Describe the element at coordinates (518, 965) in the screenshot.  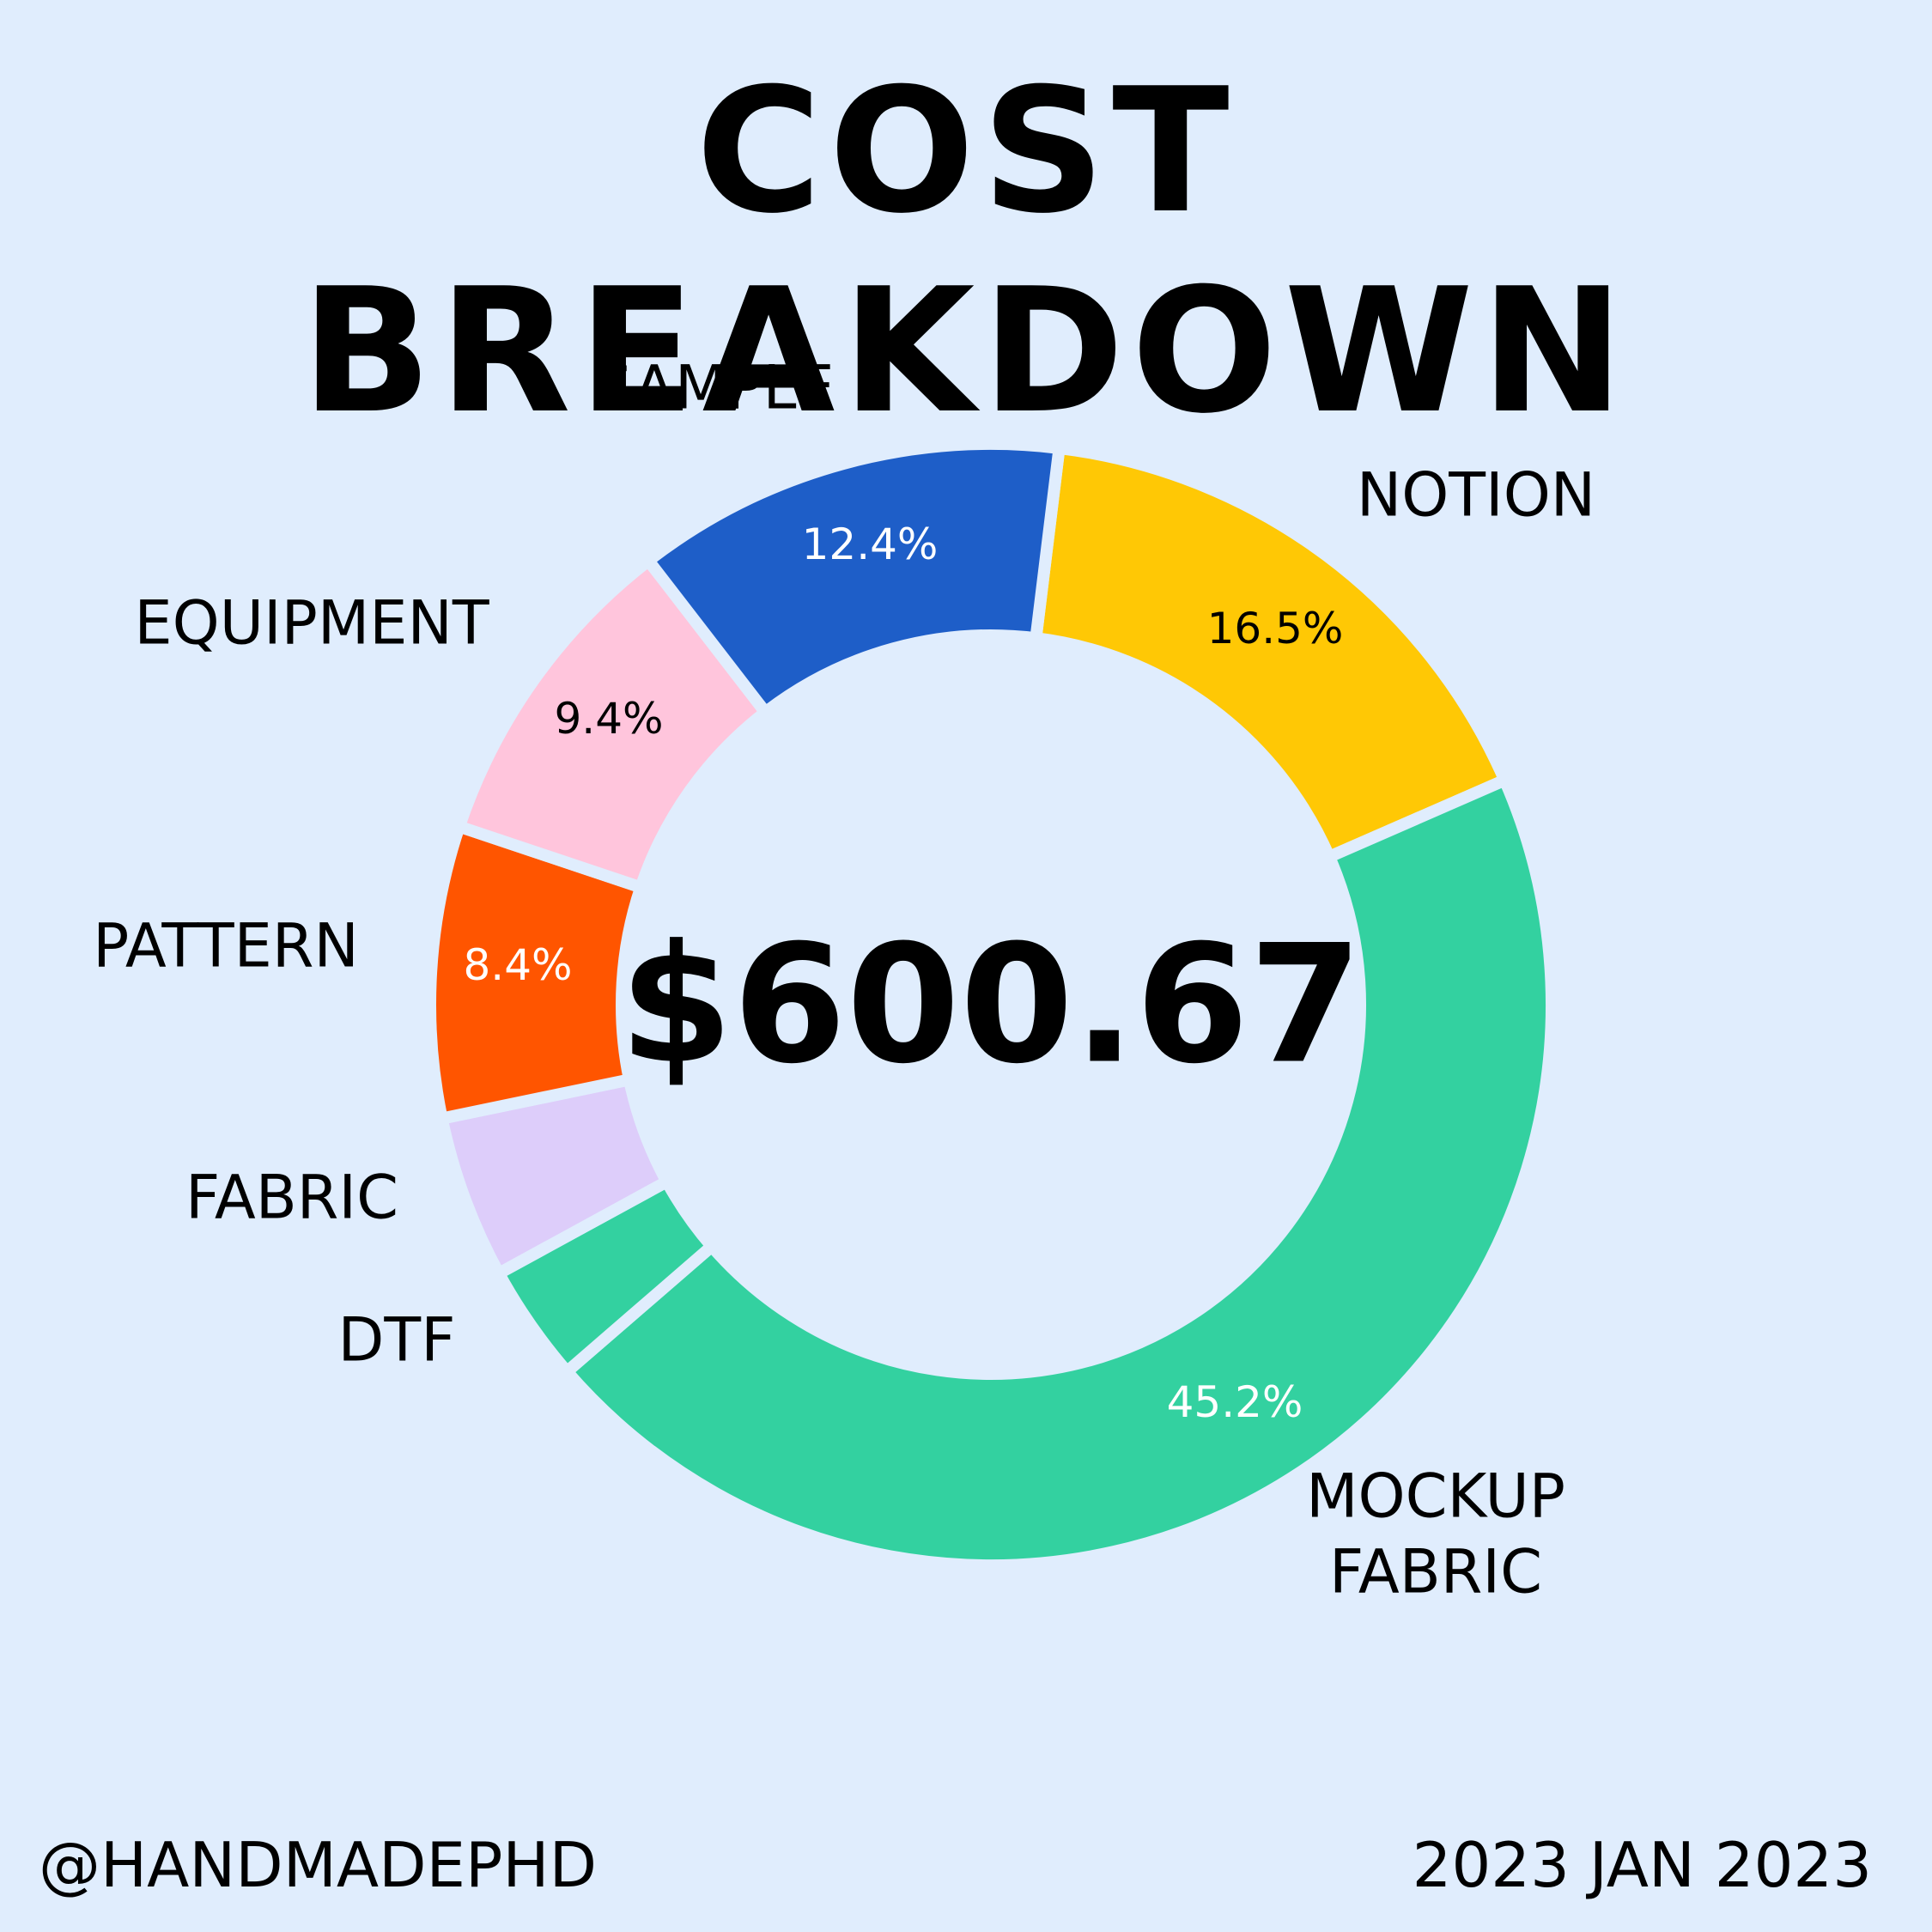
I see `value-label: 8.4%` at that location.